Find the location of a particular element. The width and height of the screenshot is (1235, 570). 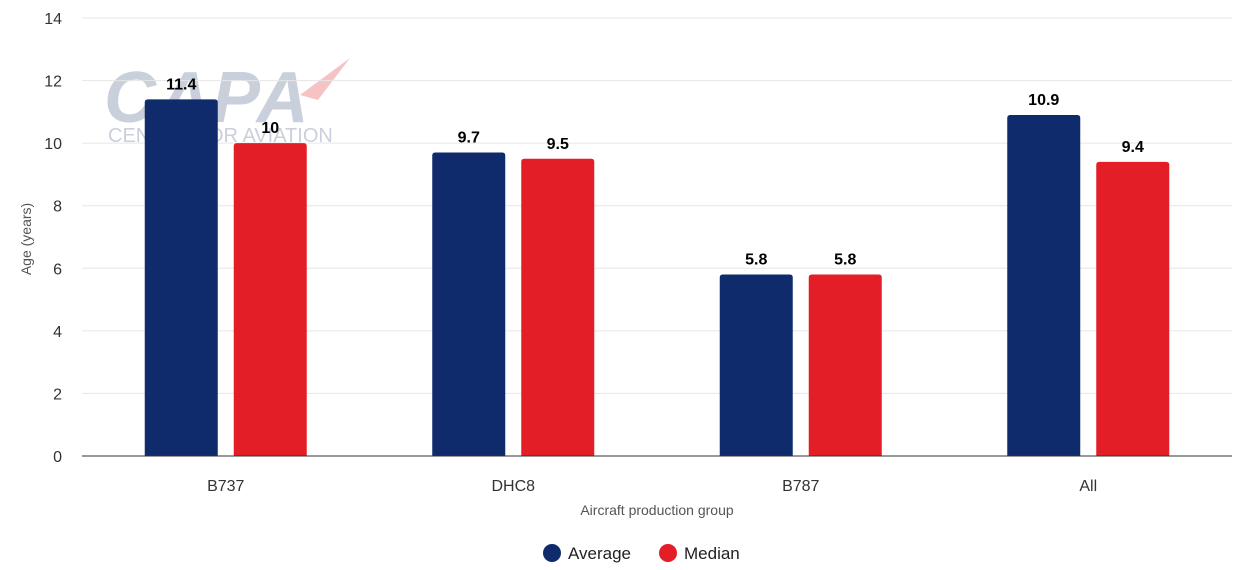

watermark-swoosh-icon is located at coordinates (325, 79).